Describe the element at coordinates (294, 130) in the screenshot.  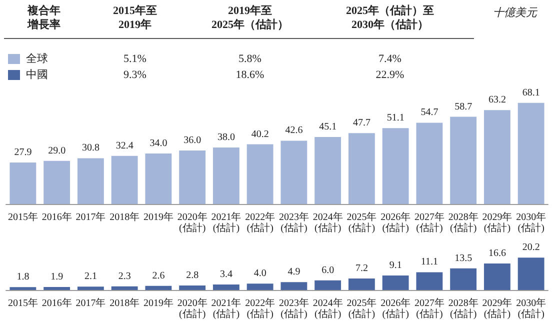
I see `data-label: 42.6` at that location.